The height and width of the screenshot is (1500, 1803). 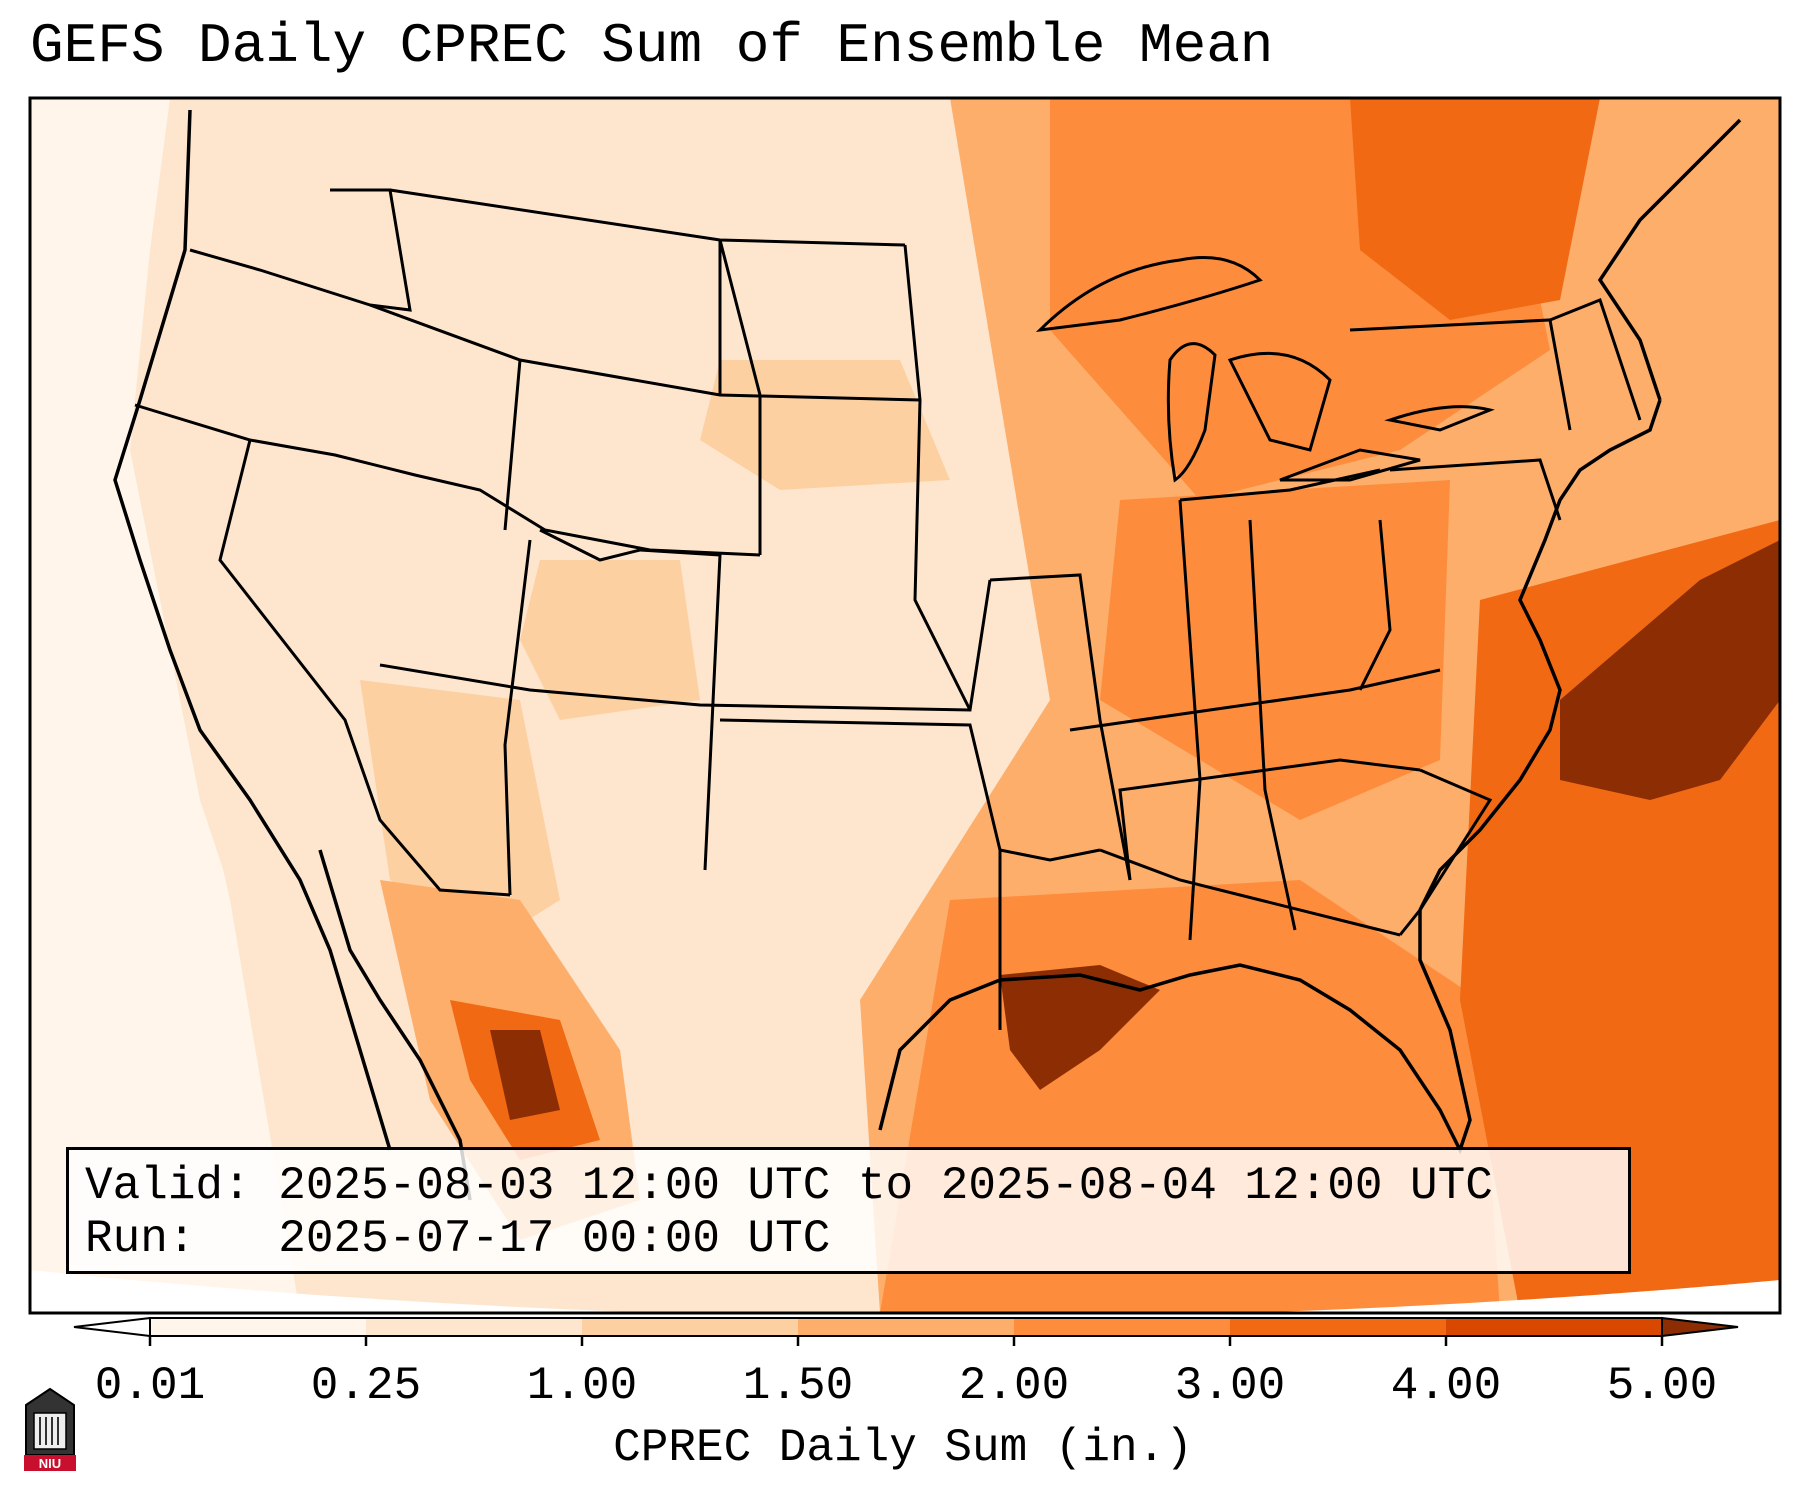 What do you see at coordinates (1670, 670) in the screenshot?
I see `precip-field-atlantic-max` at bounding box center [1670, 670].